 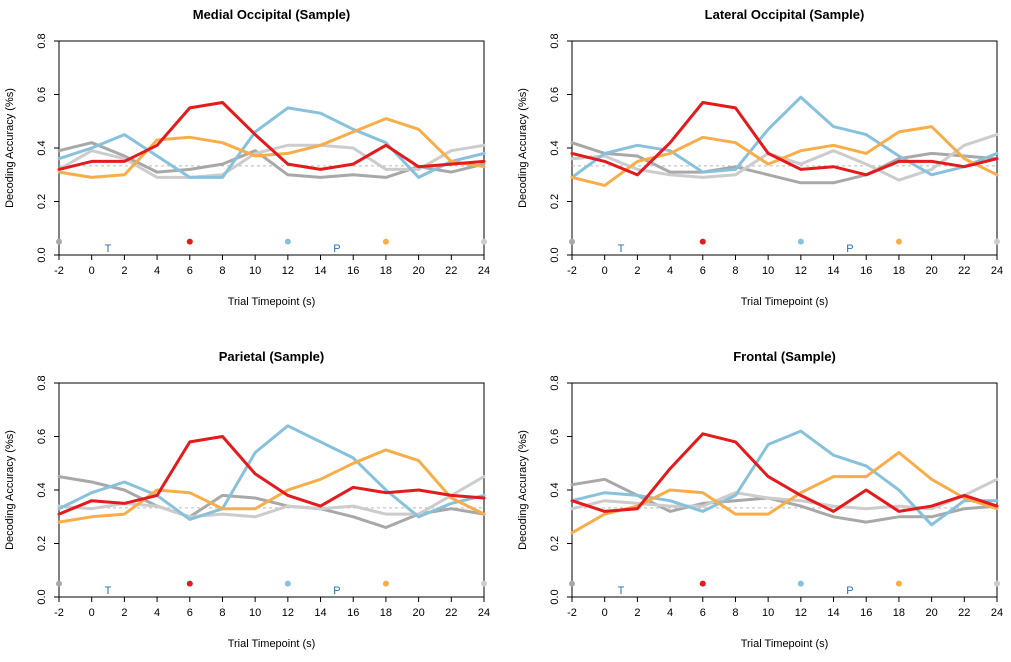 What do you see at coordinates (484, 613) in the screenshot?
I see `x-tick-label: 24` at bounding box center [484, 613].